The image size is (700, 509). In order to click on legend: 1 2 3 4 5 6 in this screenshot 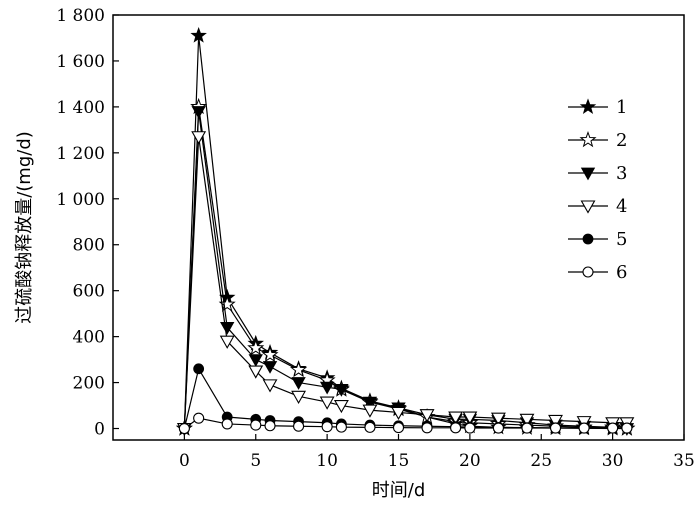, I will do `click(597, 190)`.